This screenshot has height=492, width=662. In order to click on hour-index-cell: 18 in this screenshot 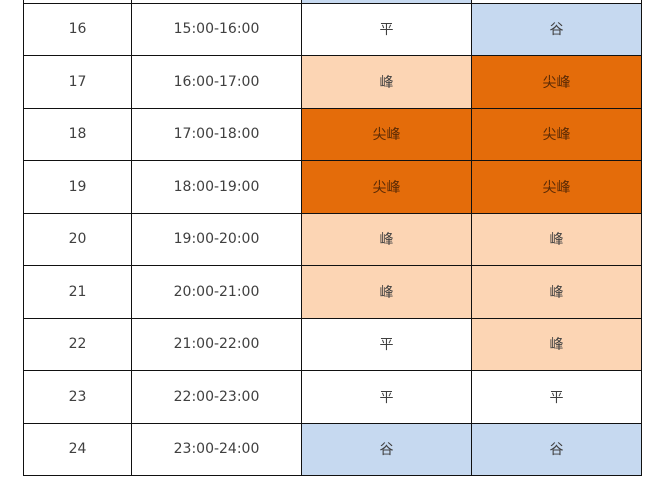, I will do `click(77, 134)`.